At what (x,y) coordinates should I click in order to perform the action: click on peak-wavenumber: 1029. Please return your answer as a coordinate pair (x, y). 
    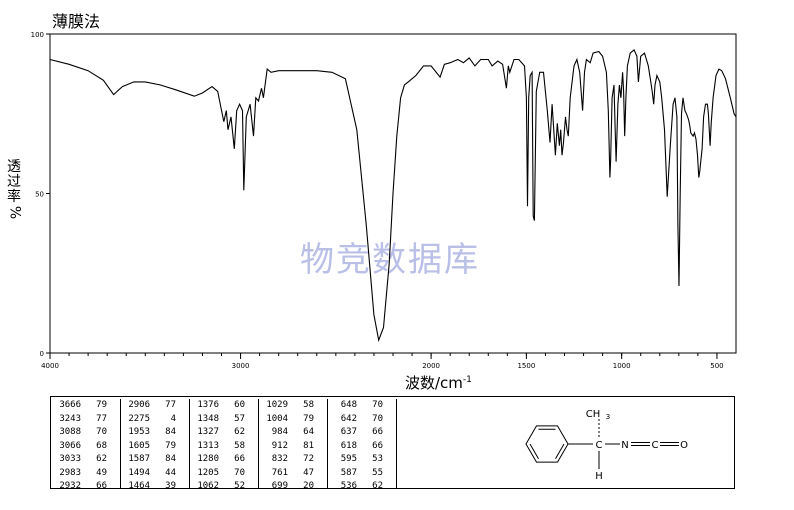
    Looking at the image, I should click on (277, 405).